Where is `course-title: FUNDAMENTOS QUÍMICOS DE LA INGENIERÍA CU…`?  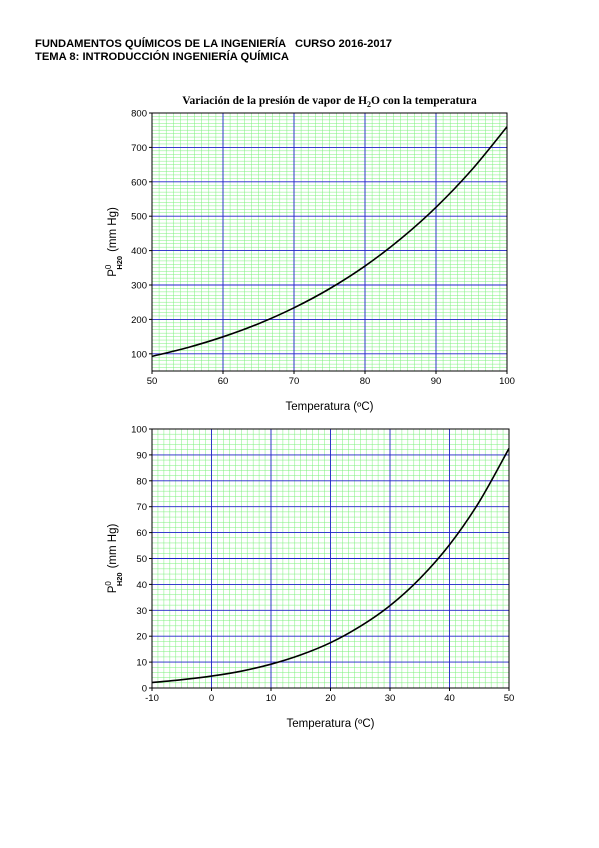 course-title: FUNDAMENTOS QUÍMICOS DE LA INGENIERÍA CU… is located at coordinates (214, 44).